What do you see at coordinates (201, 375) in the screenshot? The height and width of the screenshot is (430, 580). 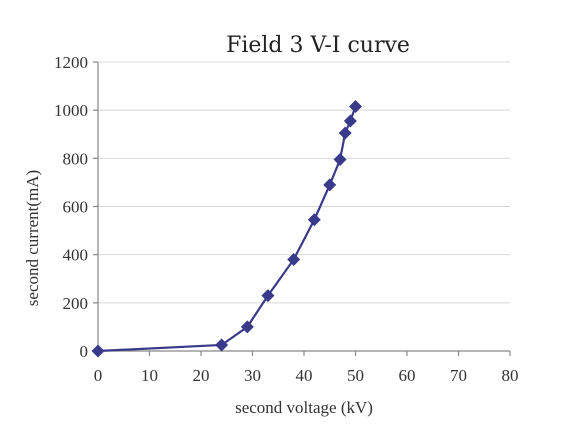 I see `x-tick-label-20: 20` at bounding box center [201, 375].